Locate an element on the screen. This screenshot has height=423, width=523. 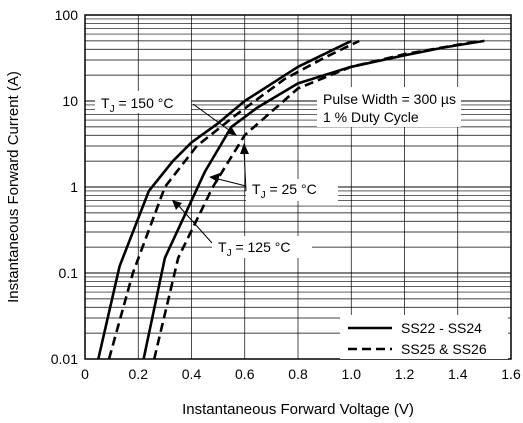
x-tick-label: 1.0 is located at coordinates (352, 374).